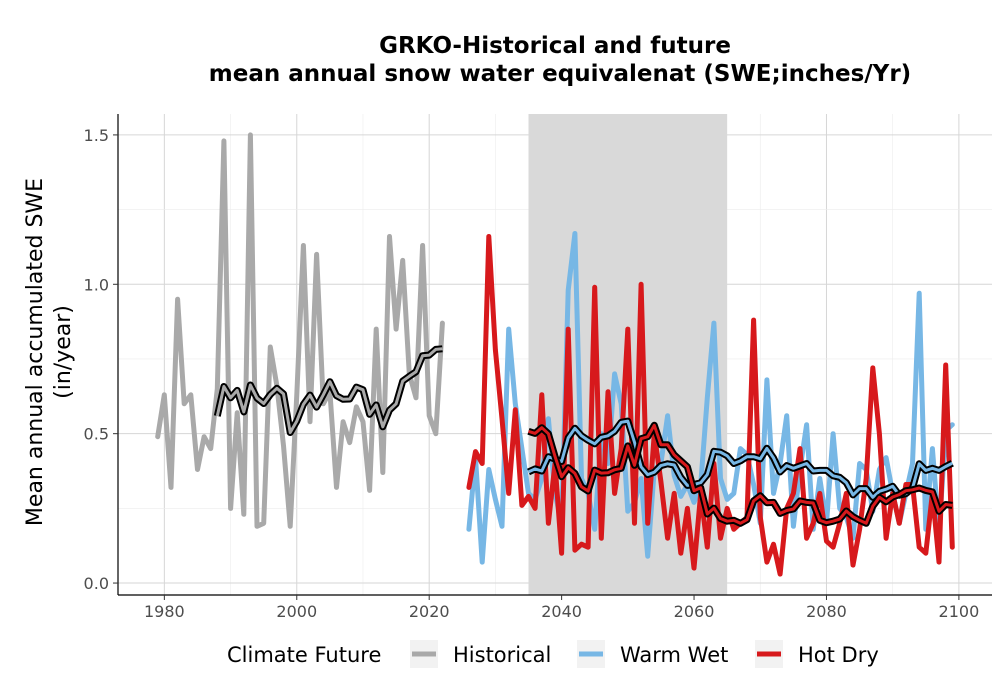 The image size is (1000, 700). Describe the element at coordinates (96, 284) in the screenshot. I see `y-tick-label: 1.0` at that location.